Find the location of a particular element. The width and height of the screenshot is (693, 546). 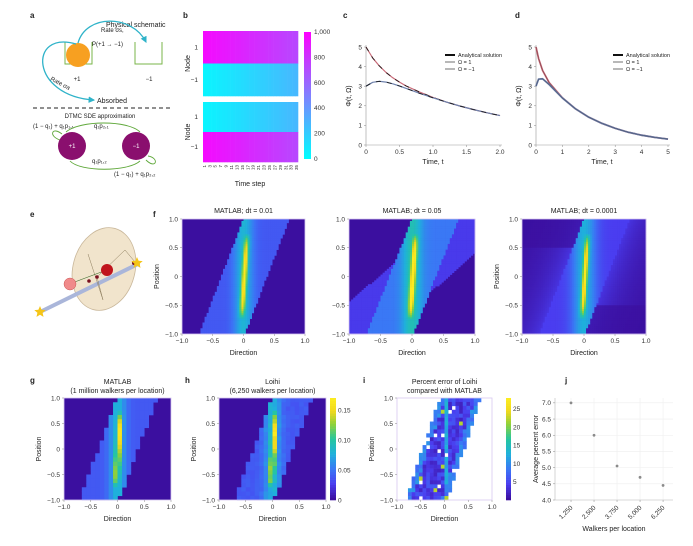

x-axis-label: Direction is located at coordinates (412, 353).